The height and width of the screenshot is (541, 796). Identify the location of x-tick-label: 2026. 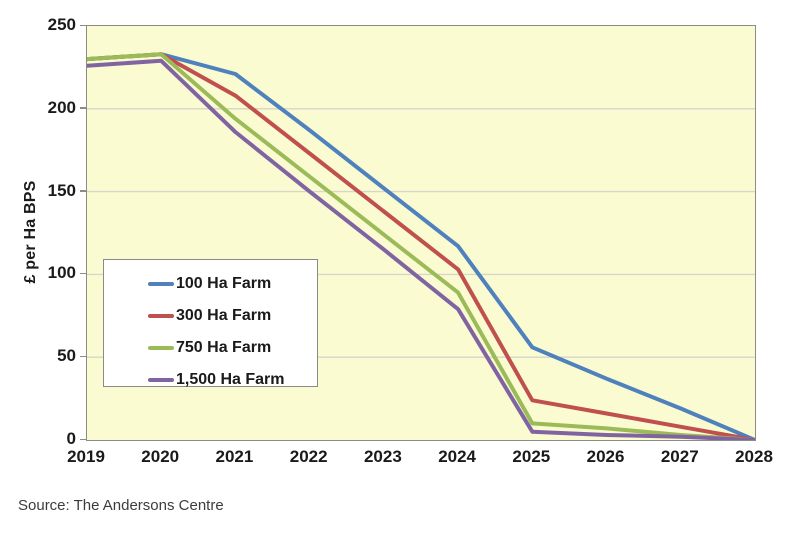
(605, 456).